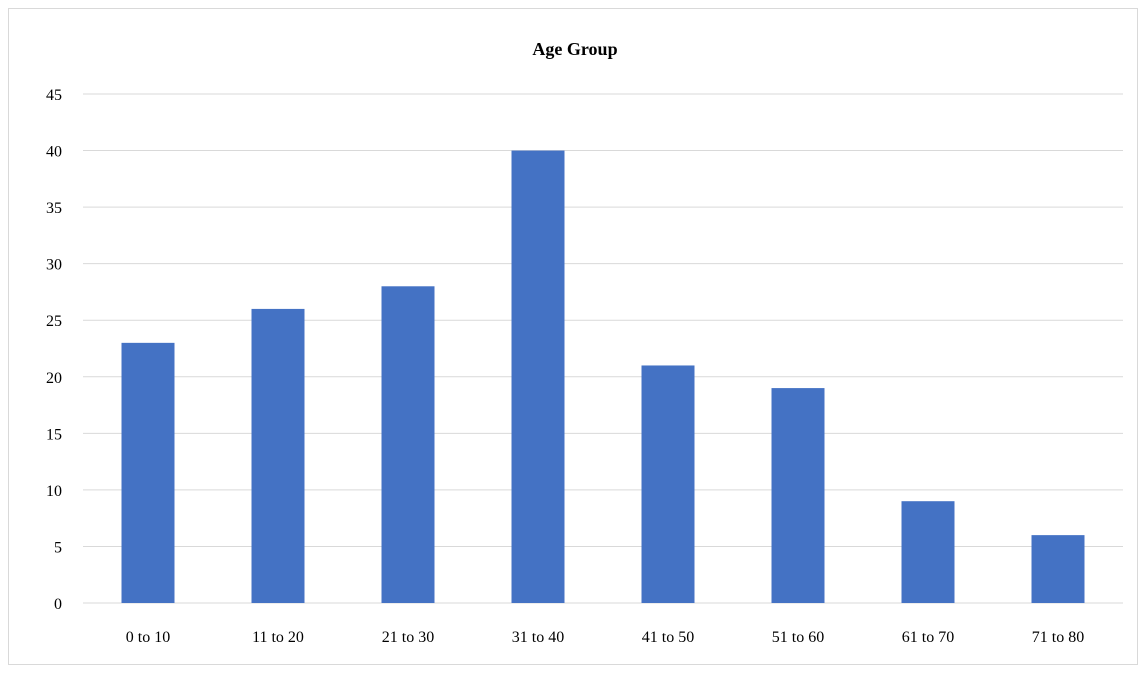 This screenshot has width=1148, height=673. I want to click on chart-title: Age Group, so click(574, 49).